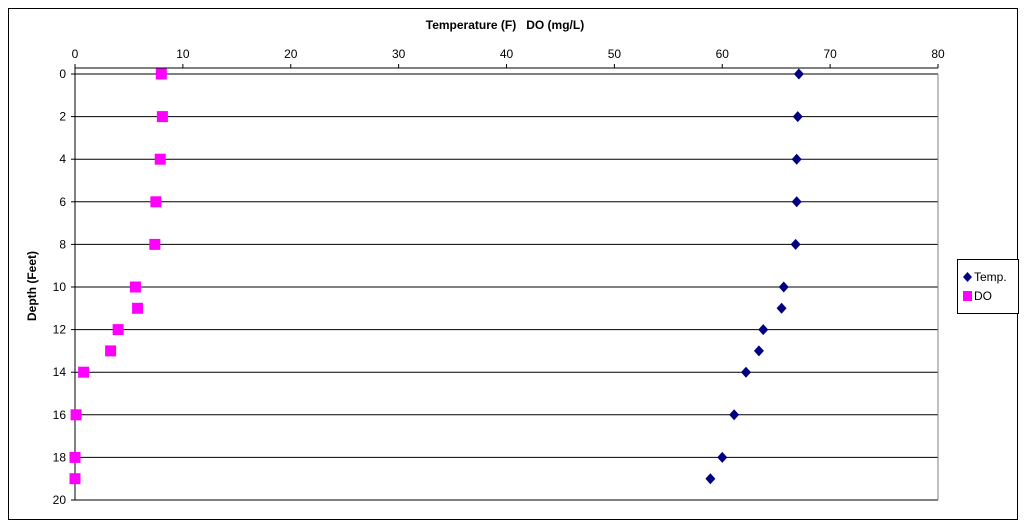 The height and width of the screenshot is (529, 1027). Describe the element at coordinates (60, 415) in the screenshot. I see `y-tick-label-8: 16` at that location.